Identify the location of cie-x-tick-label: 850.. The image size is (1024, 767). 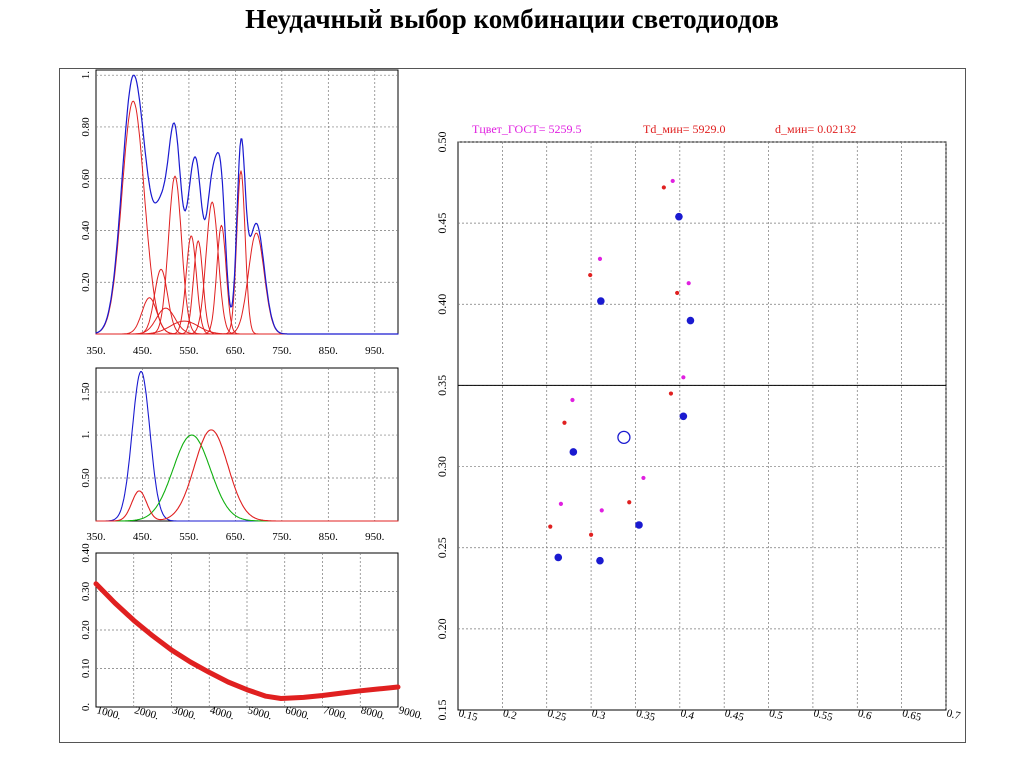
(329, 537).